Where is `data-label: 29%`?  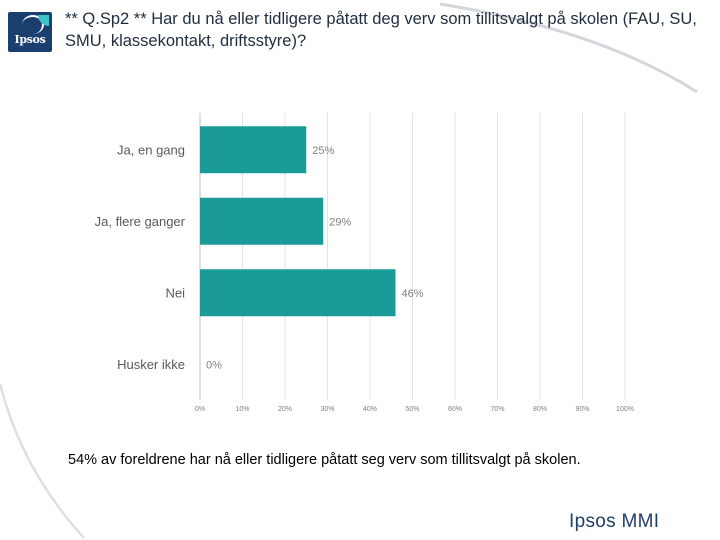
data-label: 29% is located at coordinates (340, 222).